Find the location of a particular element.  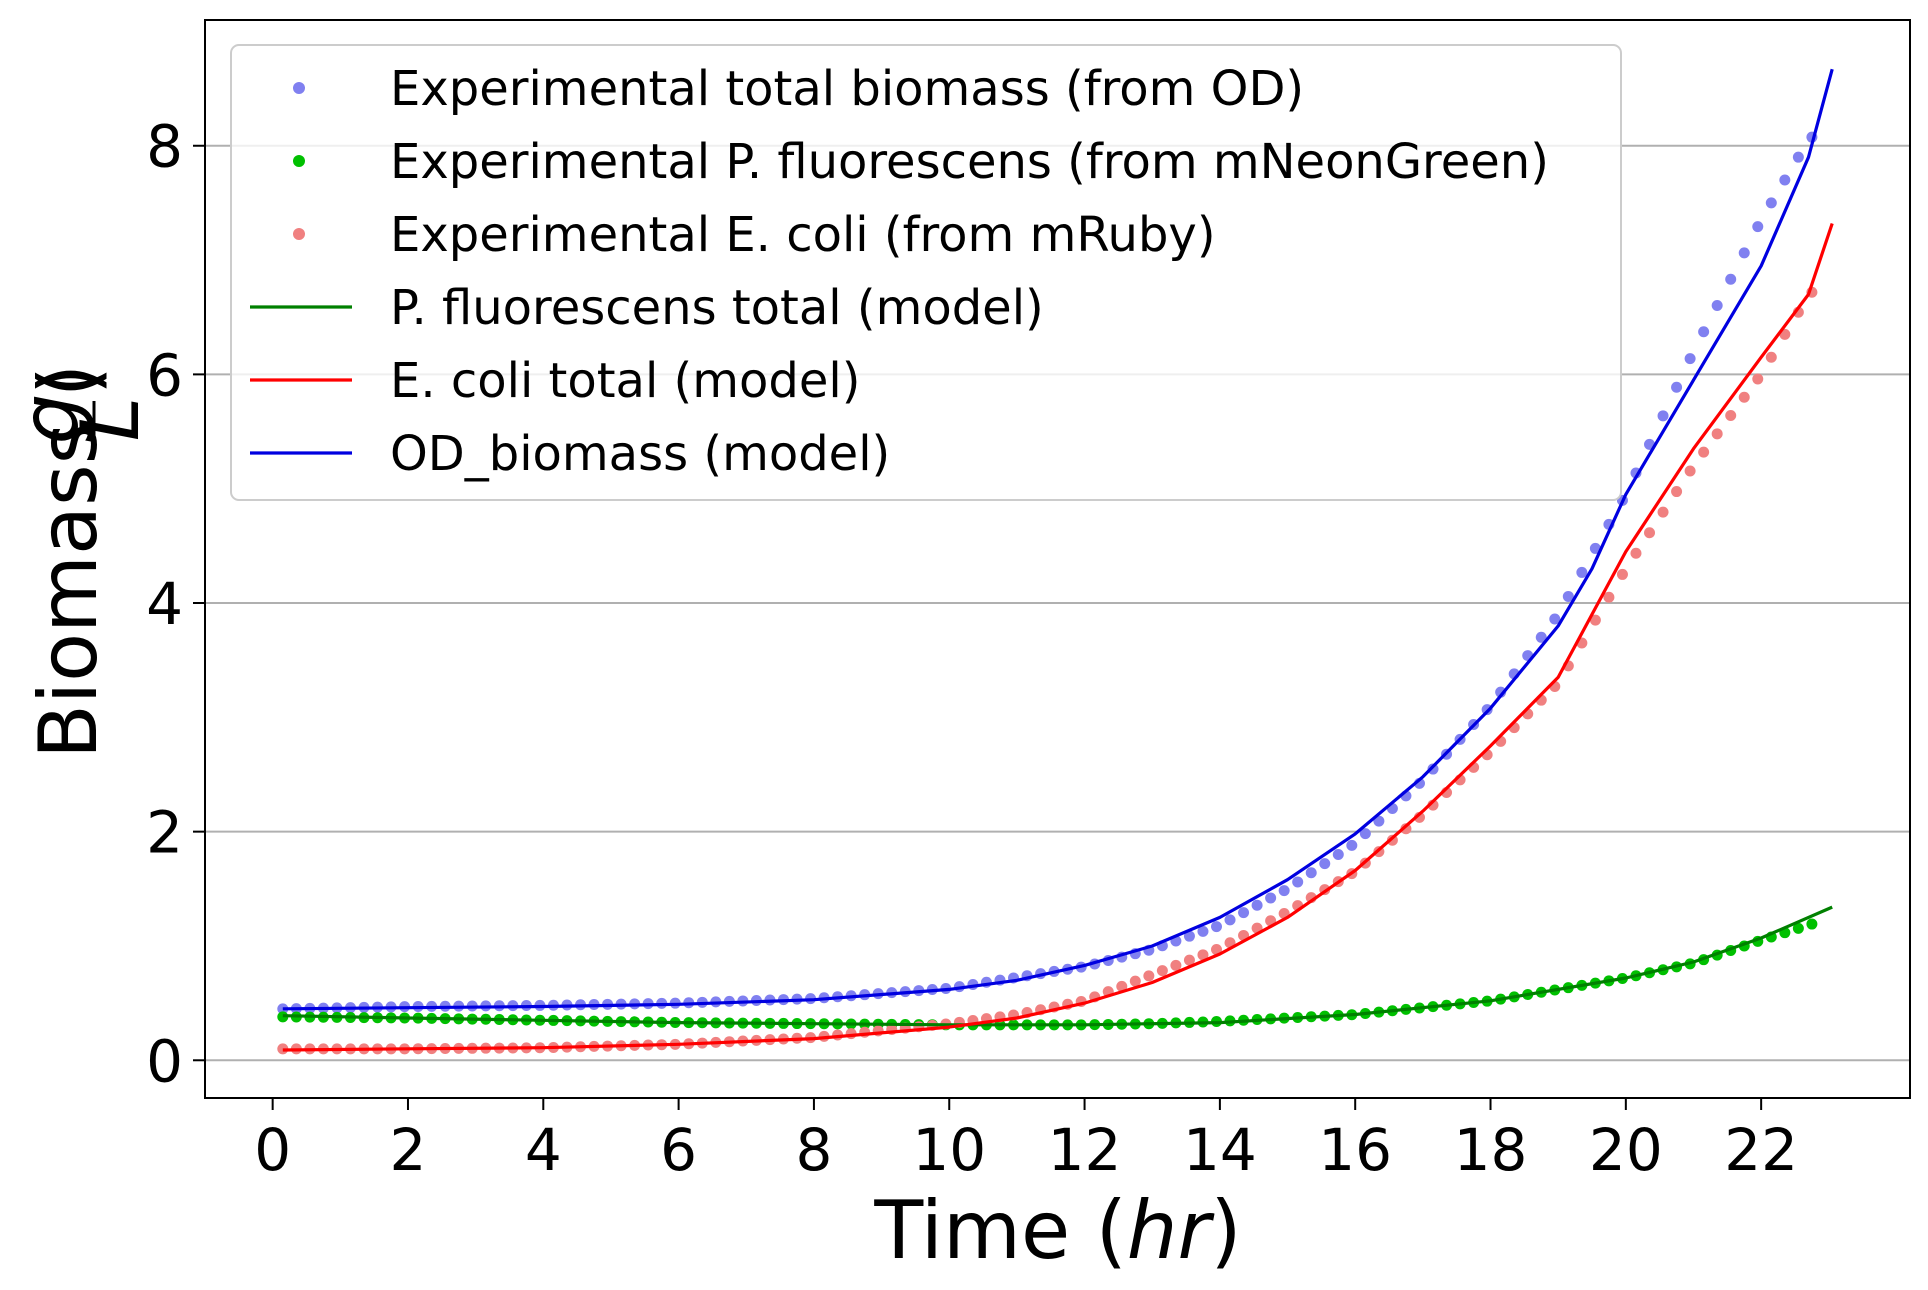

x-tick-label: 8 is located at coordinates (813, 1150).